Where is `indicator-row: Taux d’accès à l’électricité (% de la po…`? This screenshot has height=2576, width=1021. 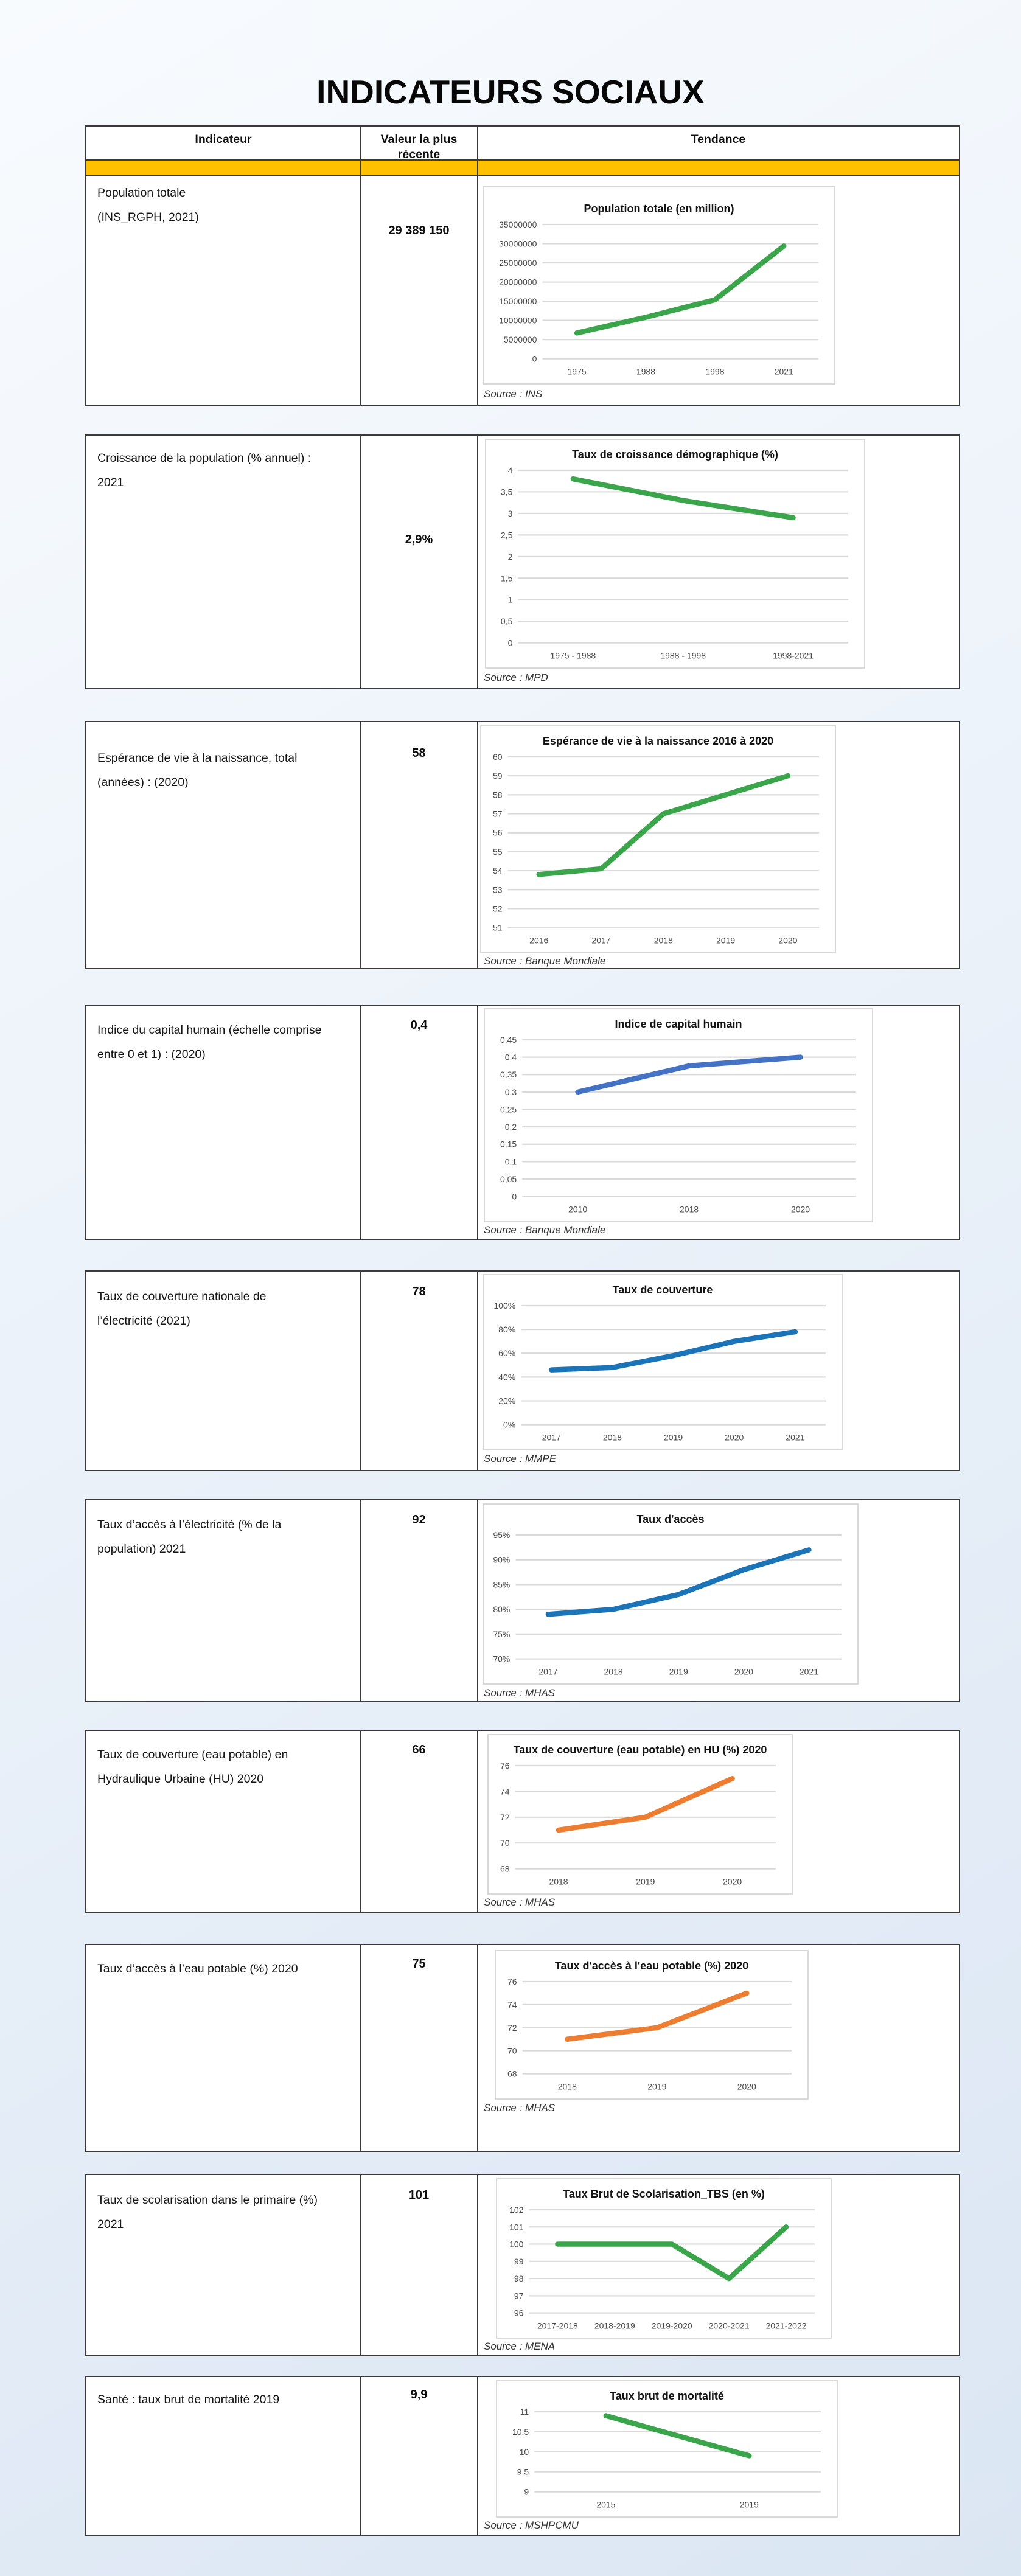 indicator-row: Taux d’accès à l’électricité (% de la po… is located at coordinates (522, 1600).